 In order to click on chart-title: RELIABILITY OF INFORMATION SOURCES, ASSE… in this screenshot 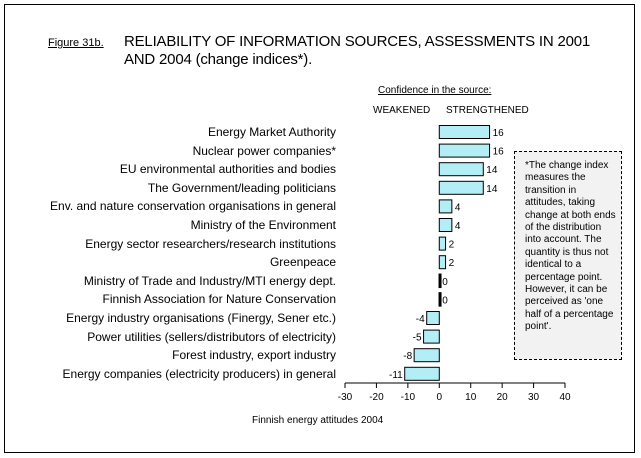, I will do `click(357, 50)`.